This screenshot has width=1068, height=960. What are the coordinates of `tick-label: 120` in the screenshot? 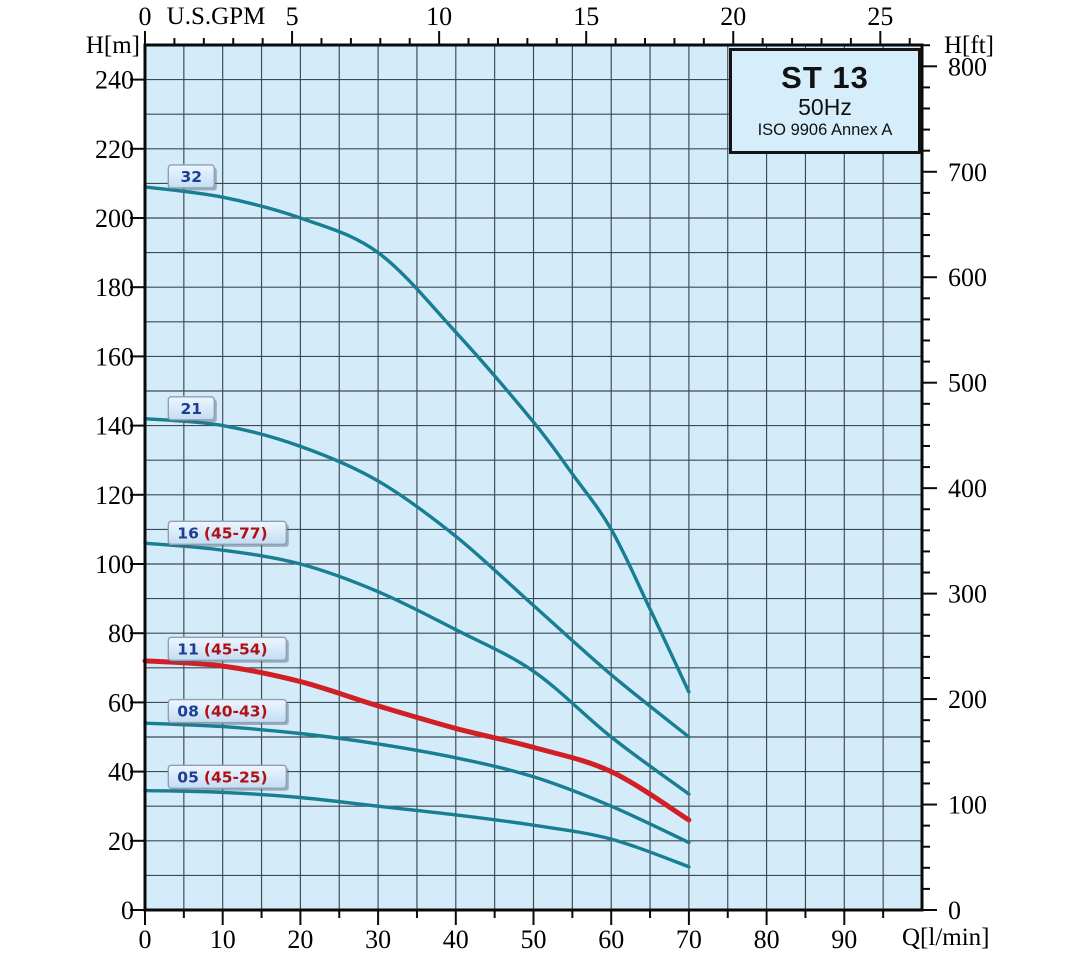 It's located at (114, 495).